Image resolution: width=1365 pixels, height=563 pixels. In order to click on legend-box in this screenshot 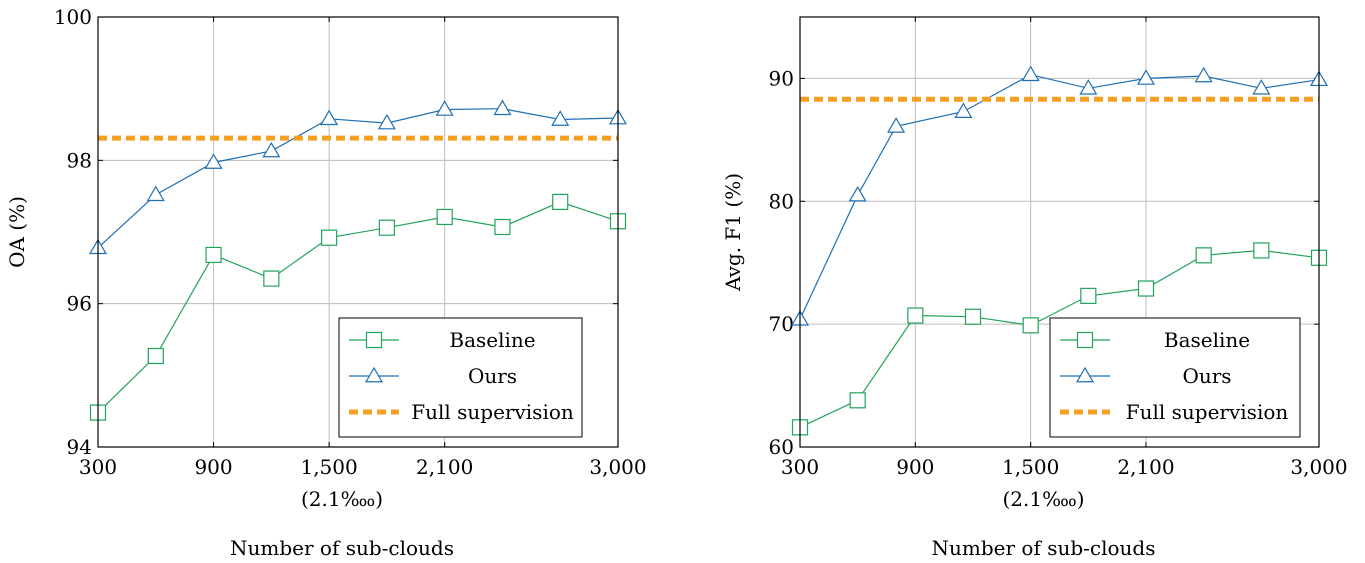, I will do `click(1175, 377)`.